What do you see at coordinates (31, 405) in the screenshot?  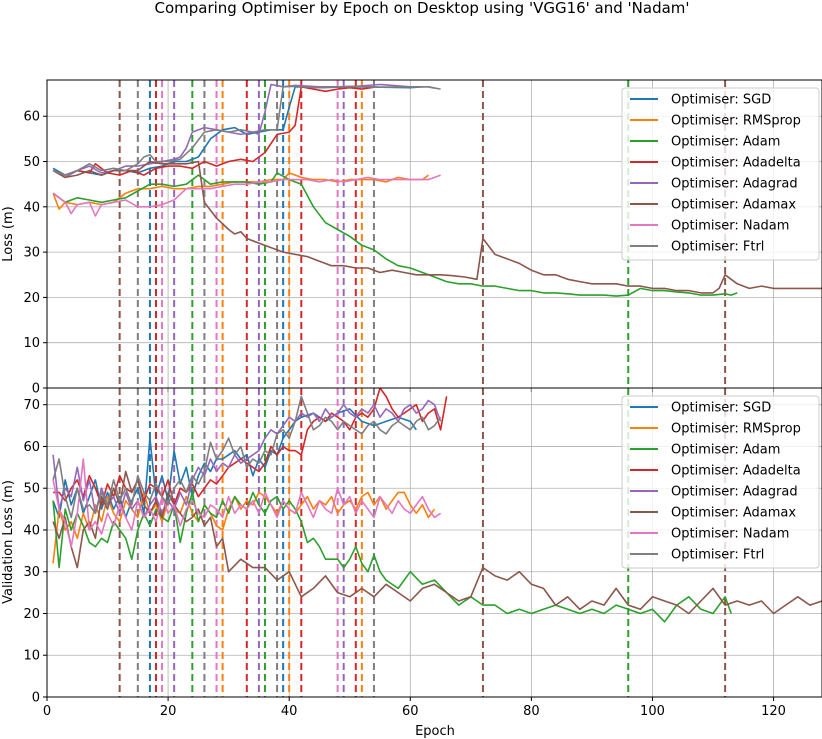 I see `y-tick-label: 70` at bounding box center [31, 405].